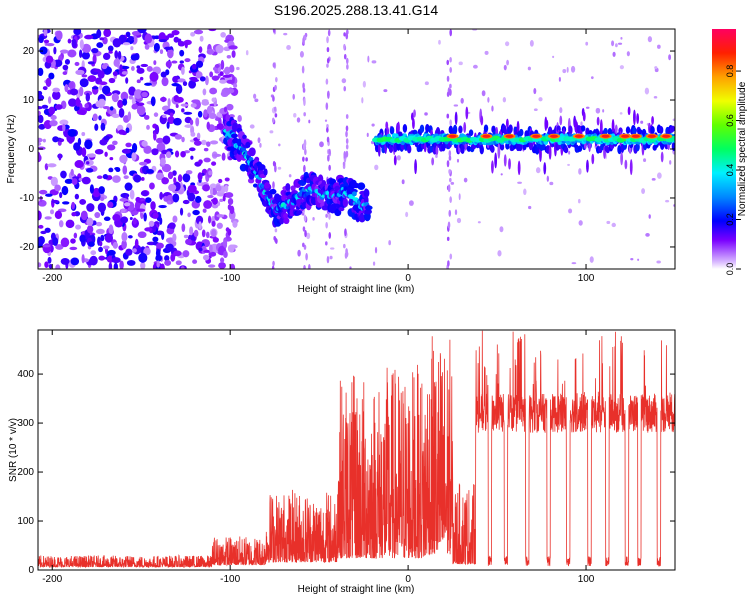  Describe the element at coordinates (730, 71) in the screenshot. I see `colorbar-tick-label: 0.8` at that location.